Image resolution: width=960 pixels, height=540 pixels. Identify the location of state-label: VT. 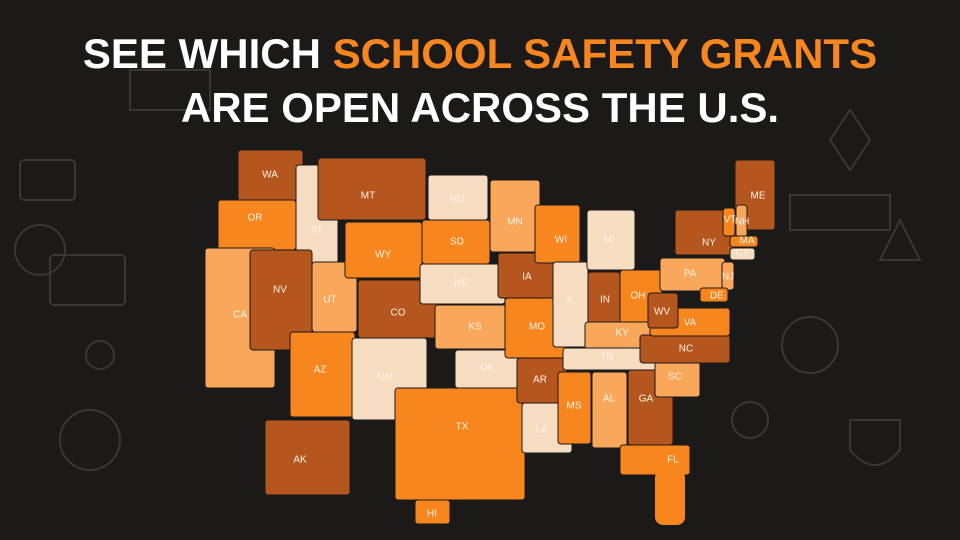
(730, 220).